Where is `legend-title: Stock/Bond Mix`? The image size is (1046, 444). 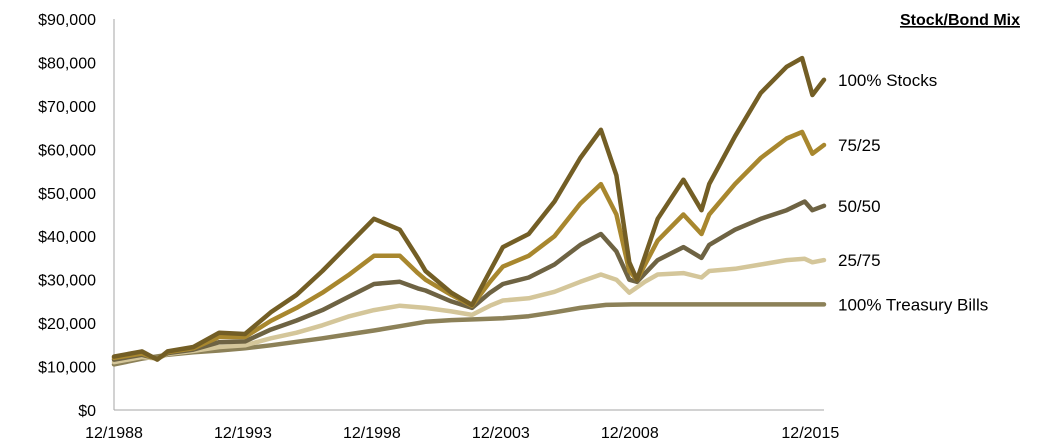 legend-title: Stock/Bond Mix is located at coordinates (960, 20).